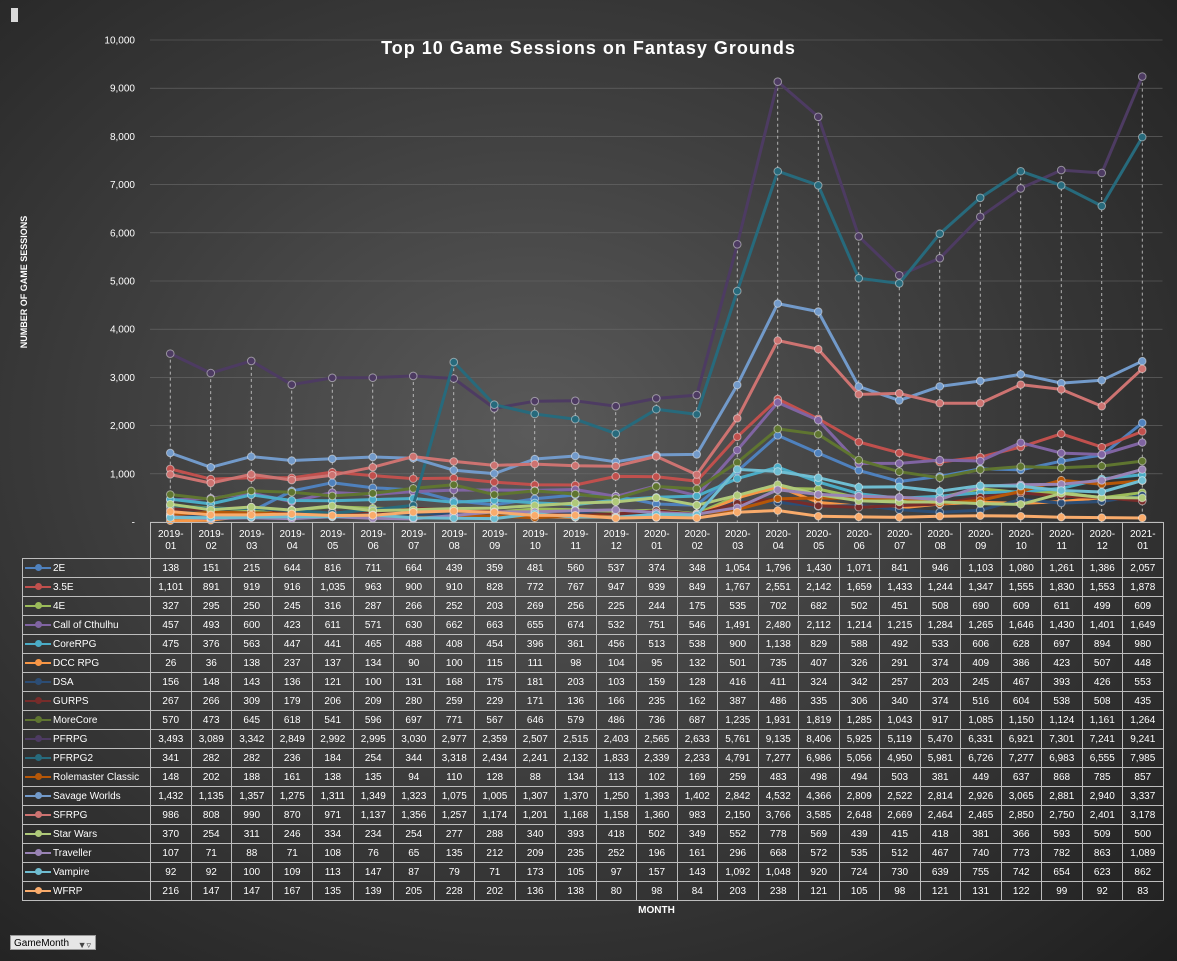 The height and width of the screenshot is (961, 1177). Describe the element at coordinates (657, 815) in the screenshot. I see `table-cell: 1,360` at that location.